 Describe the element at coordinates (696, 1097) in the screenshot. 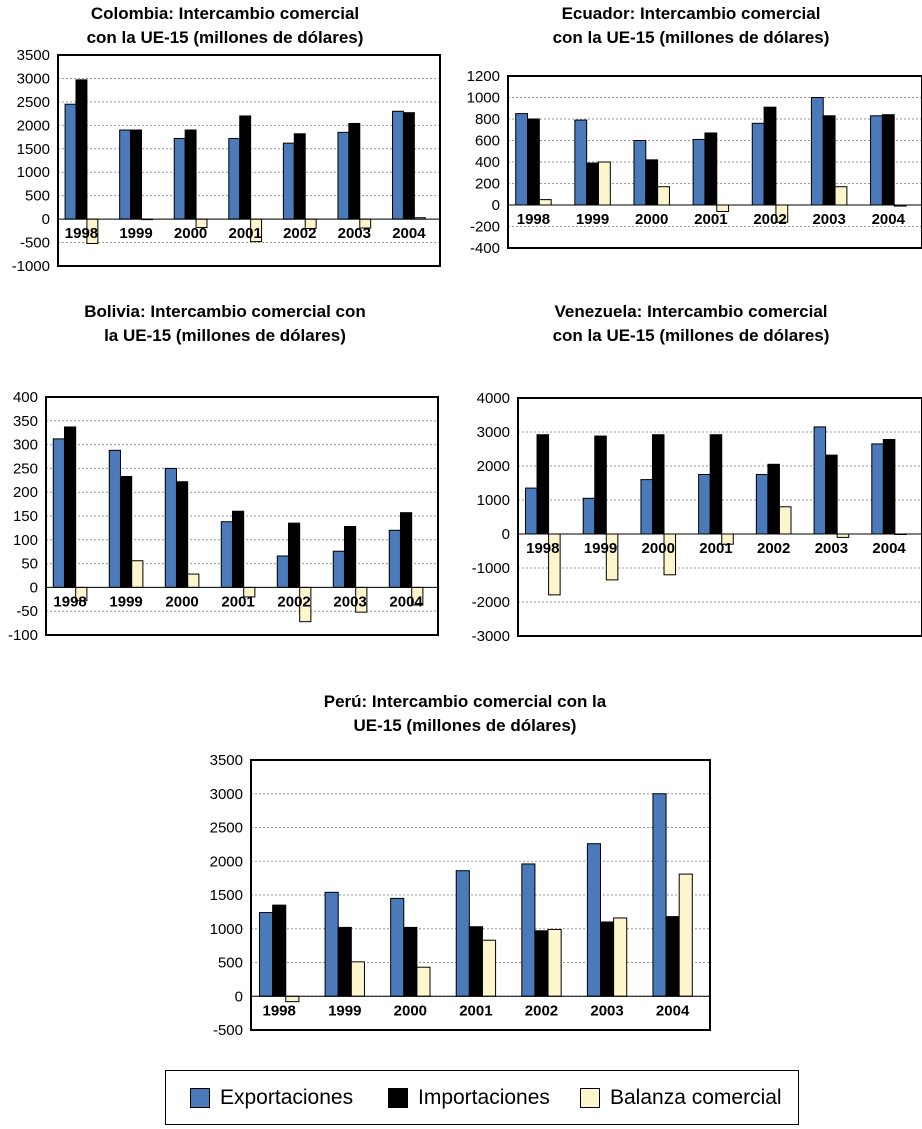

I see `legend-label: Balanza comercial` at that location.